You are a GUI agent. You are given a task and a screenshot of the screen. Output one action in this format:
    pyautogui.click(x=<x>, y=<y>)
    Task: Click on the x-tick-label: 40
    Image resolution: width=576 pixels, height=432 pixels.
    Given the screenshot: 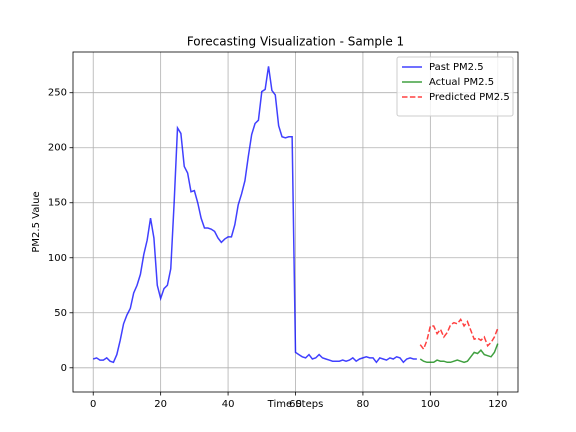 What is the action you would take?
    pyautogui.click(x=228, y=404)
    